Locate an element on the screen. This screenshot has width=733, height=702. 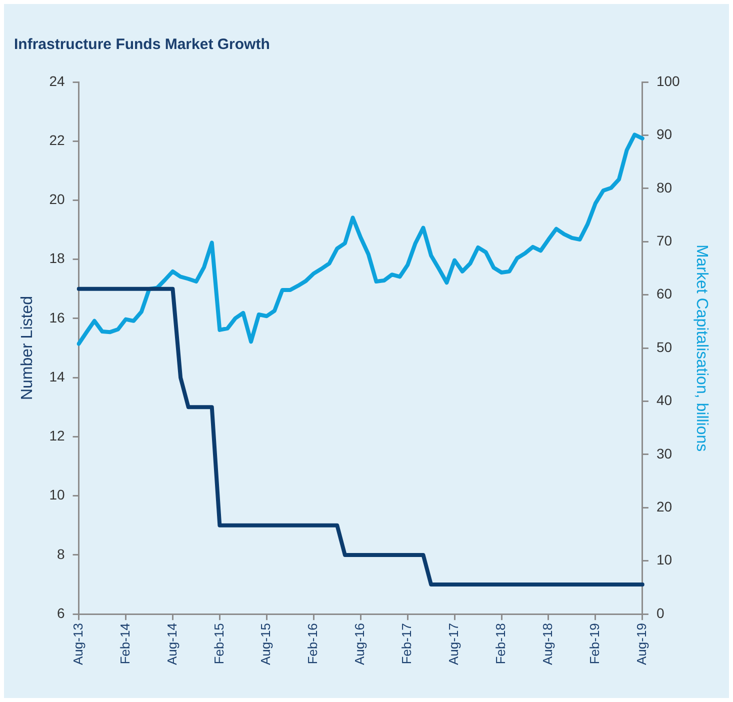
y2-tick-label: 30 is located at coordinates (664, 453).